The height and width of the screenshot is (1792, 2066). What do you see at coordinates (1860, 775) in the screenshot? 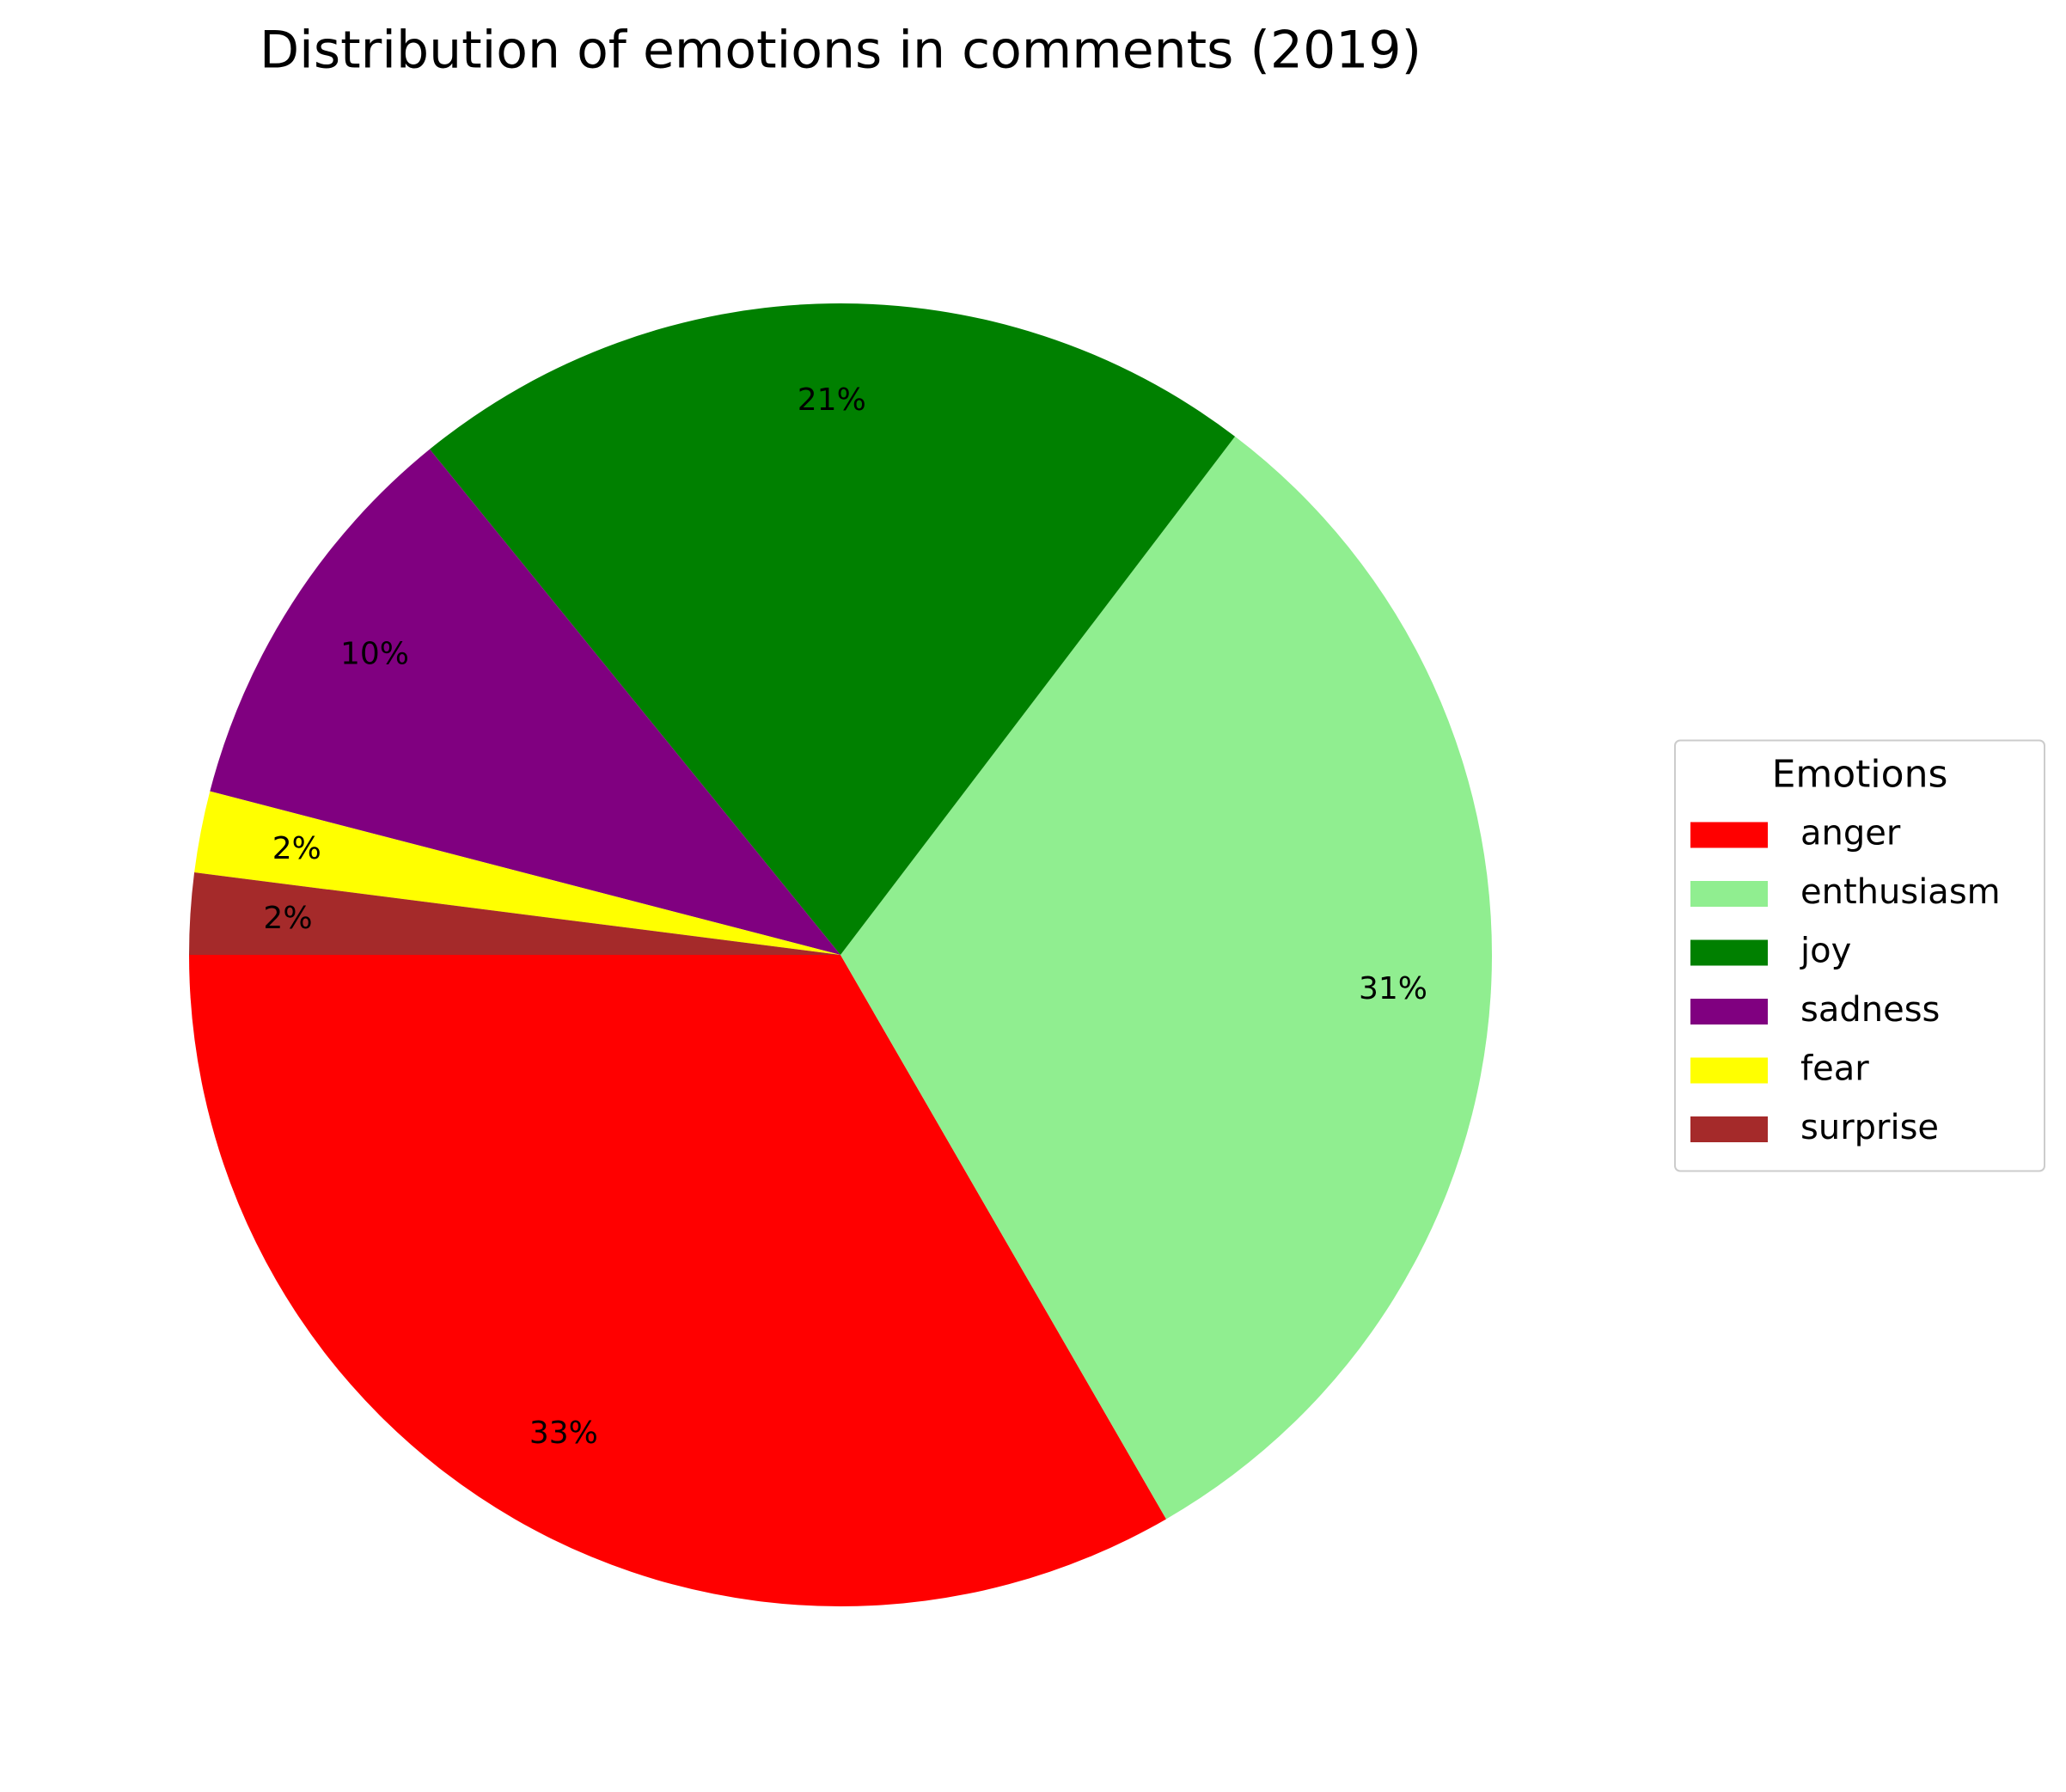
I see `legend-title: Emotions` at bounding box center [1860, 775].